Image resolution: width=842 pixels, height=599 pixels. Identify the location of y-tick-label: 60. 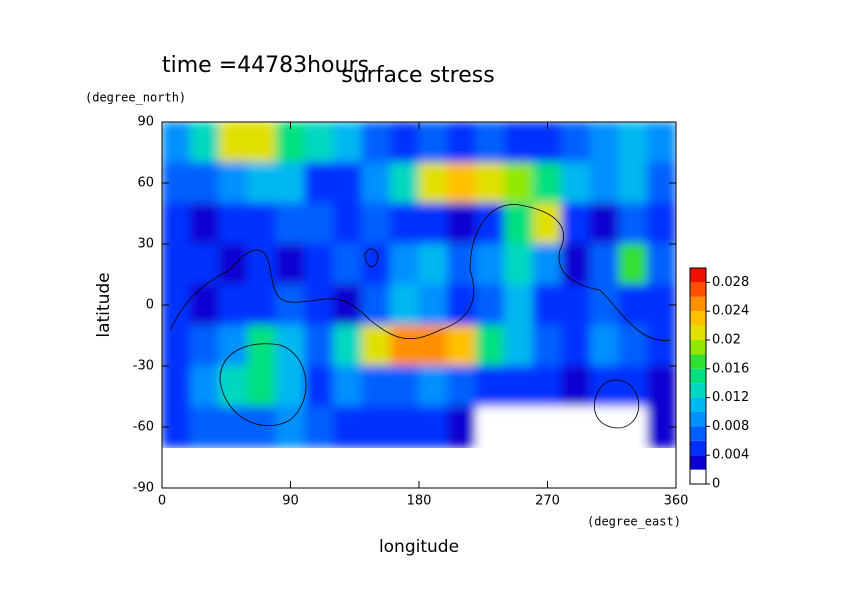
(145, 183).